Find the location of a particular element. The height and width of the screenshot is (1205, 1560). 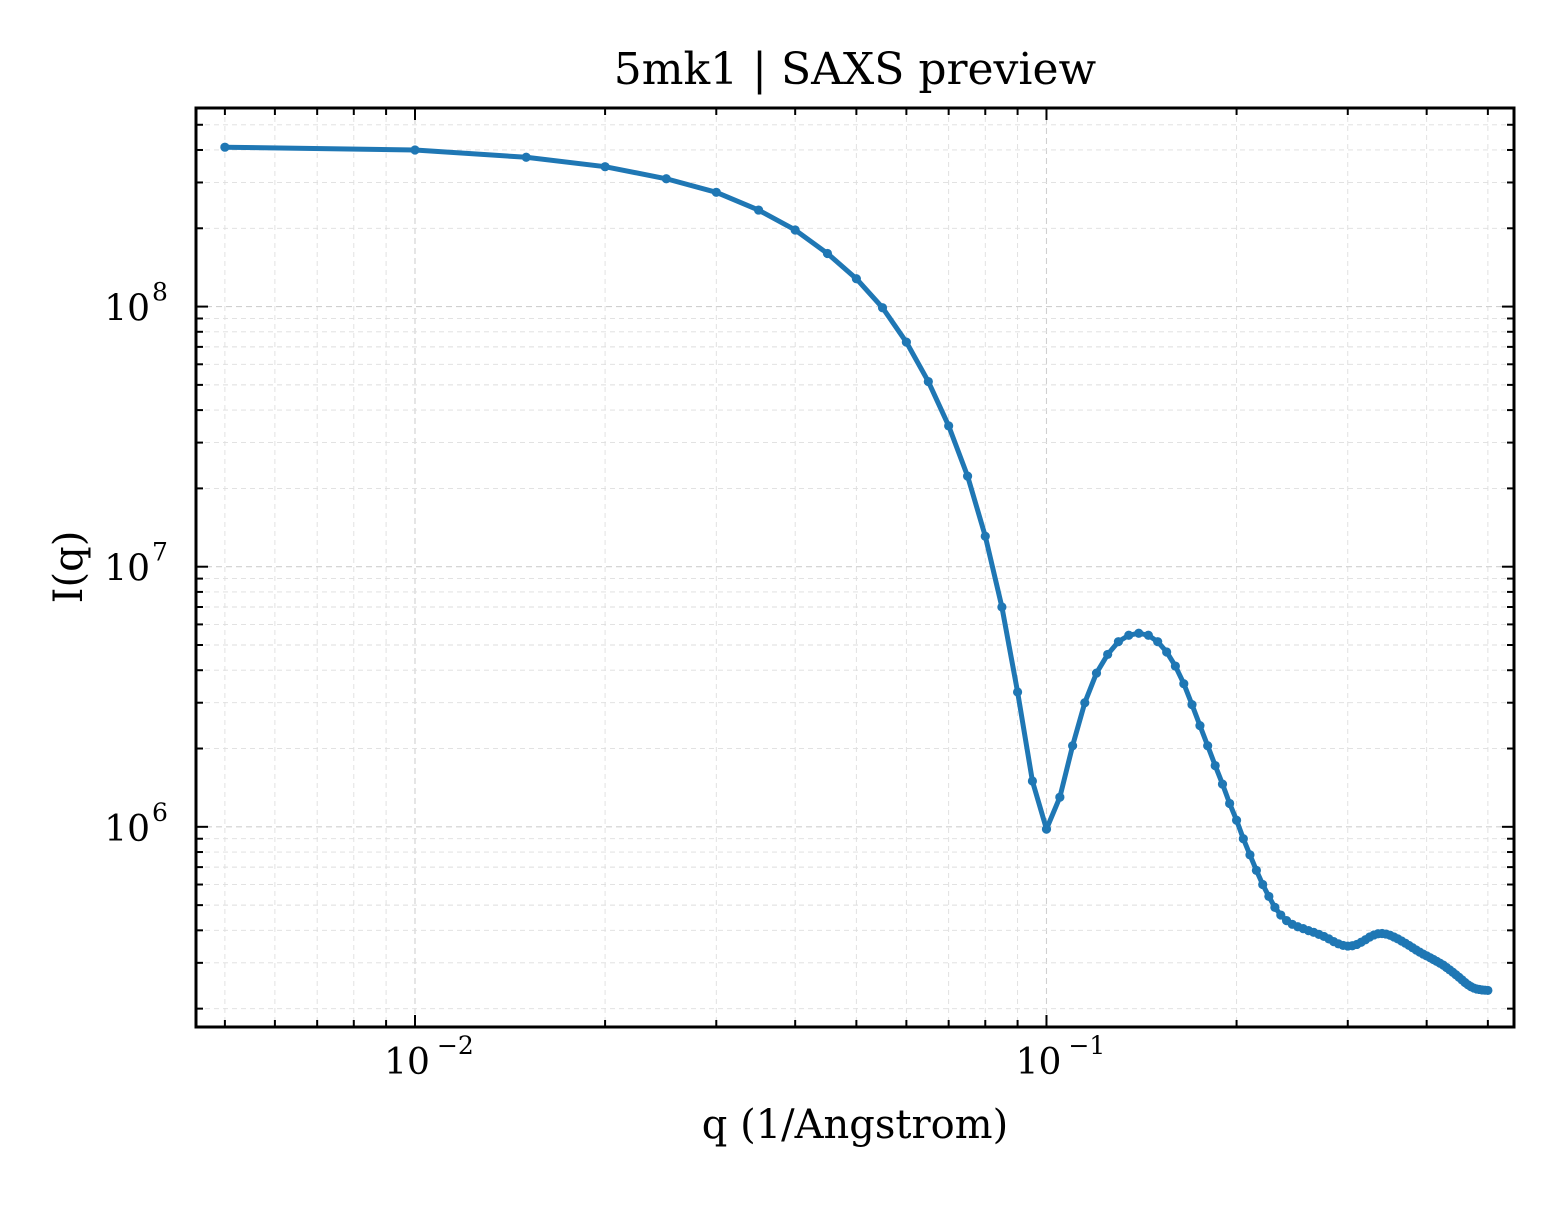

y-tick-label-exponent: 8 is located at coordinates (160, 292).